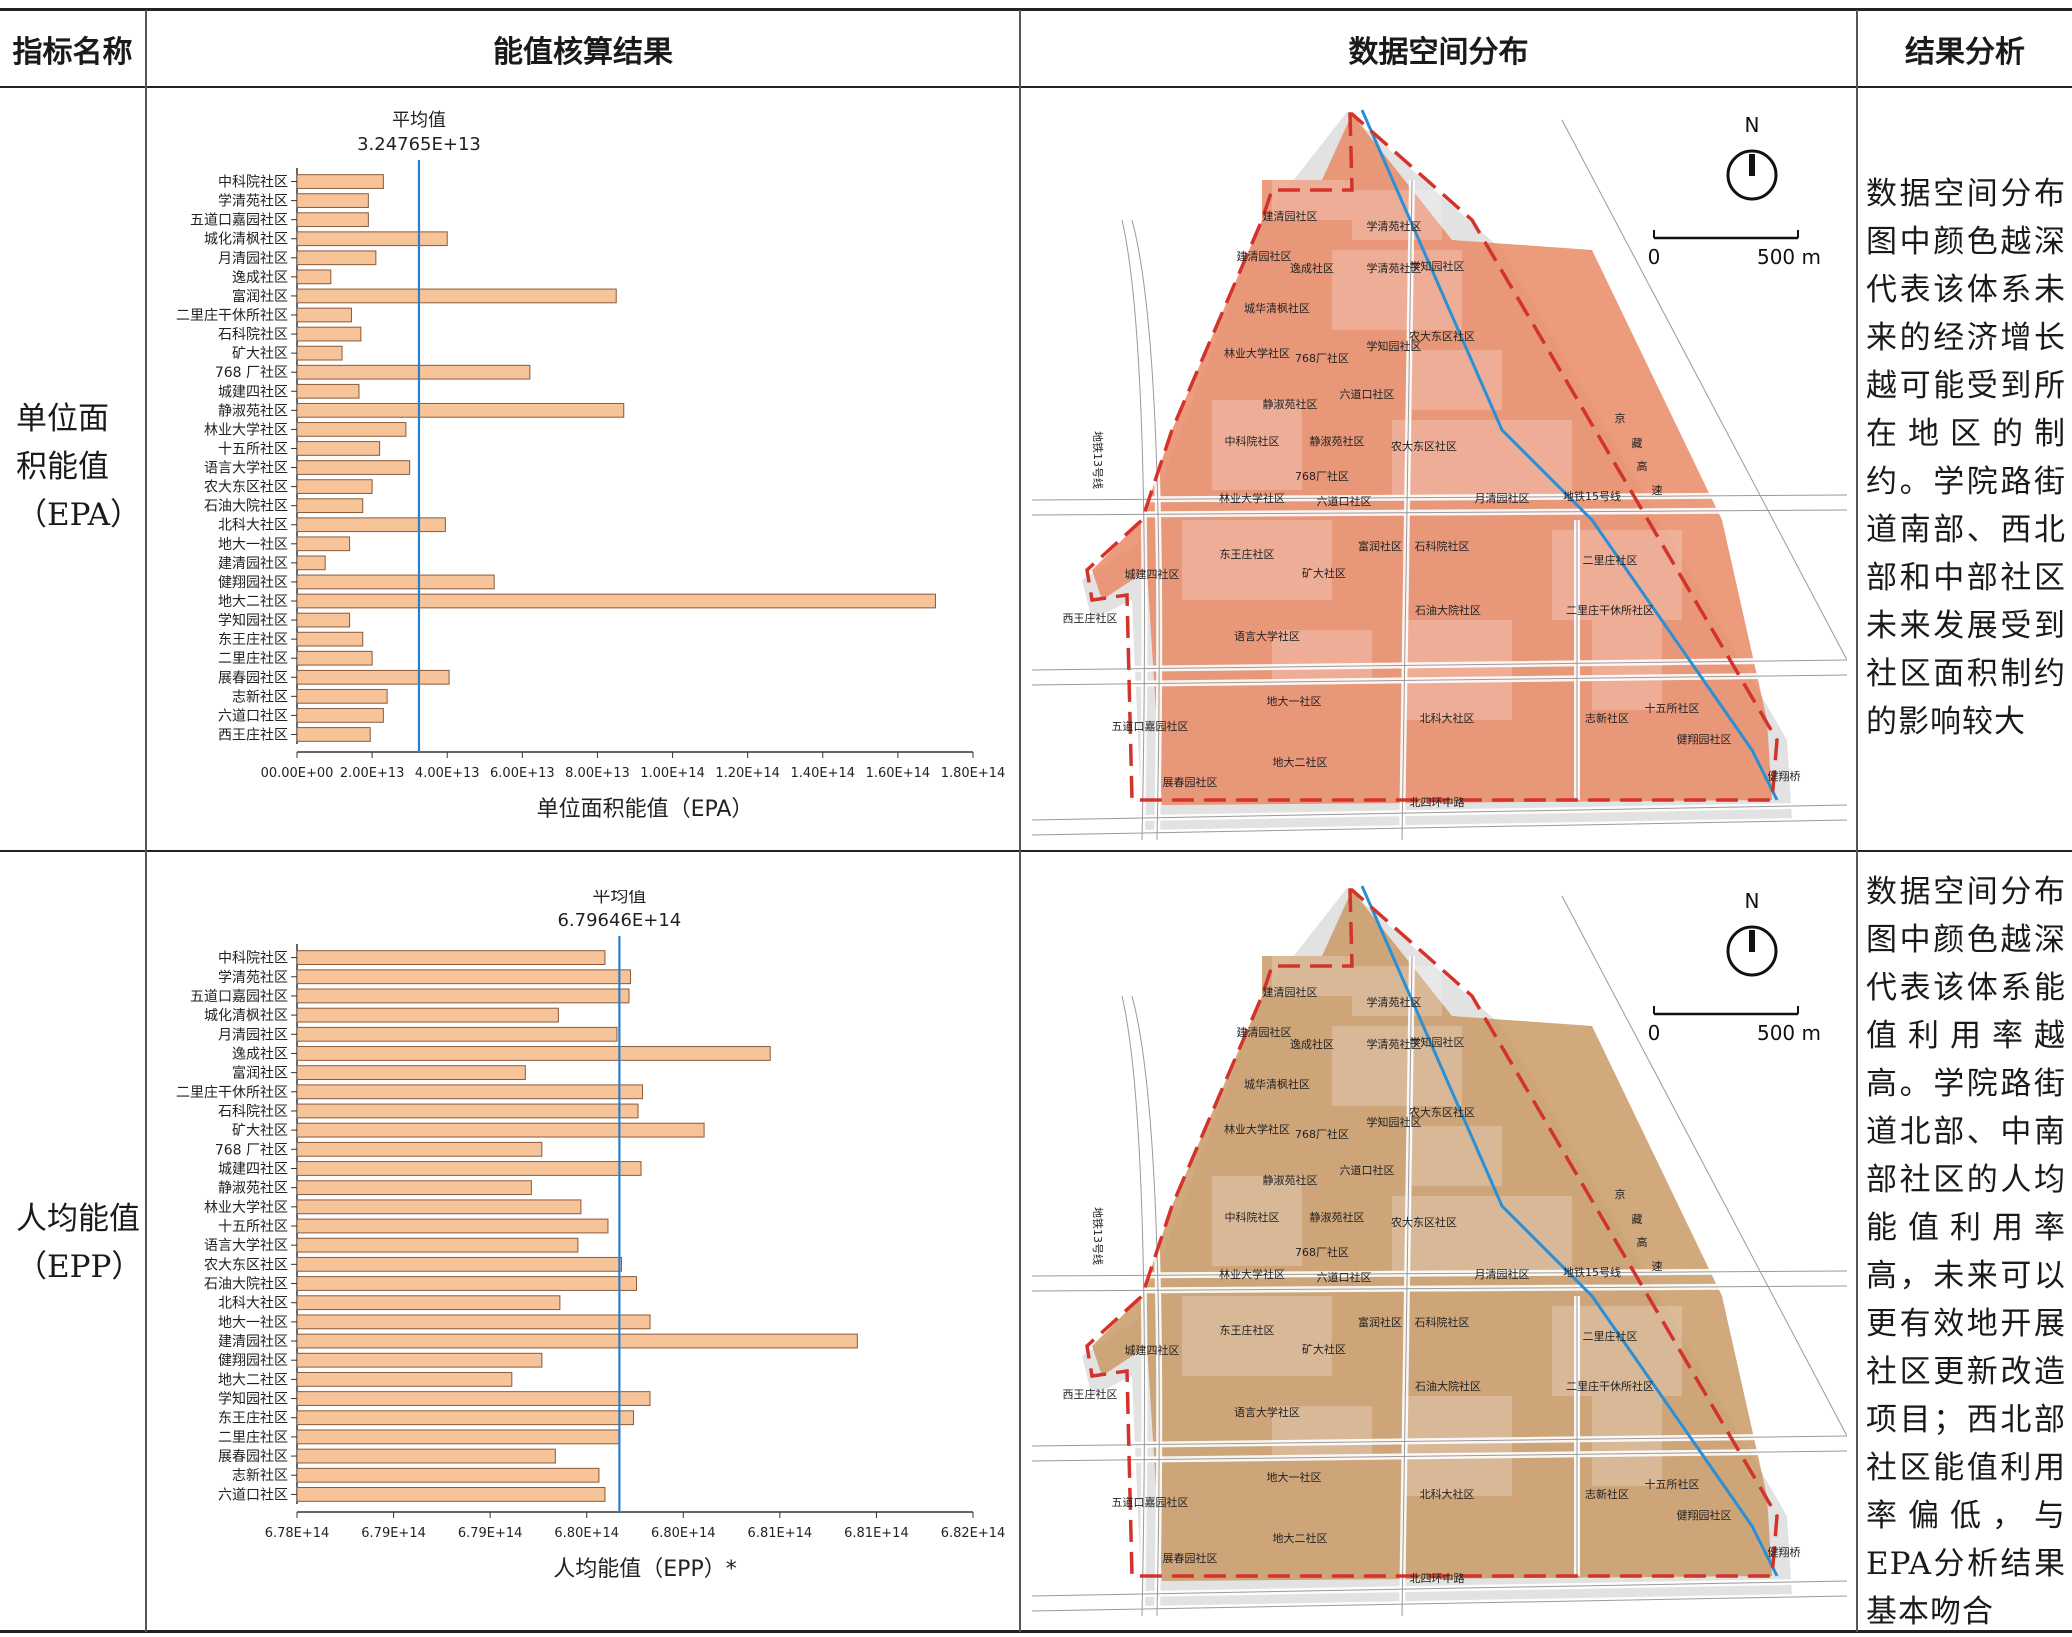 Image resolution: width=2072 pixels, height=1637 pixels. I want to click on map-label: 地铁15号线, so click(1592, 1272).